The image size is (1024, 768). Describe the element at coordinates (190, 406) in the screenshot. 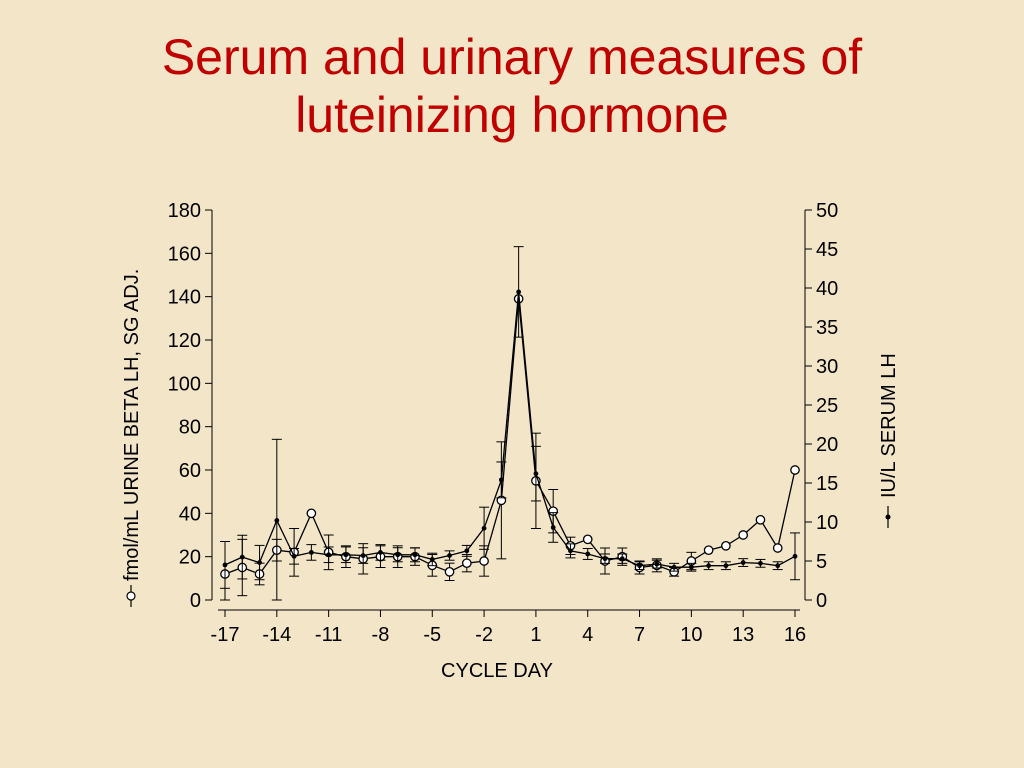

I see `left-y-ticks: 0 20 40 60 80 100 120 140 160 180` at that location.